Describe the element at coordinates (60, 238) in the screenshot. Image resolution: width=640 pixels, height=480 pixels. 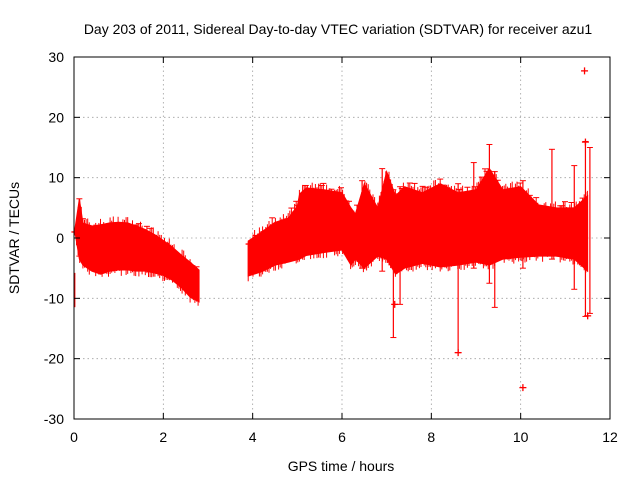
I see `y-tick-label: 0` at that location.